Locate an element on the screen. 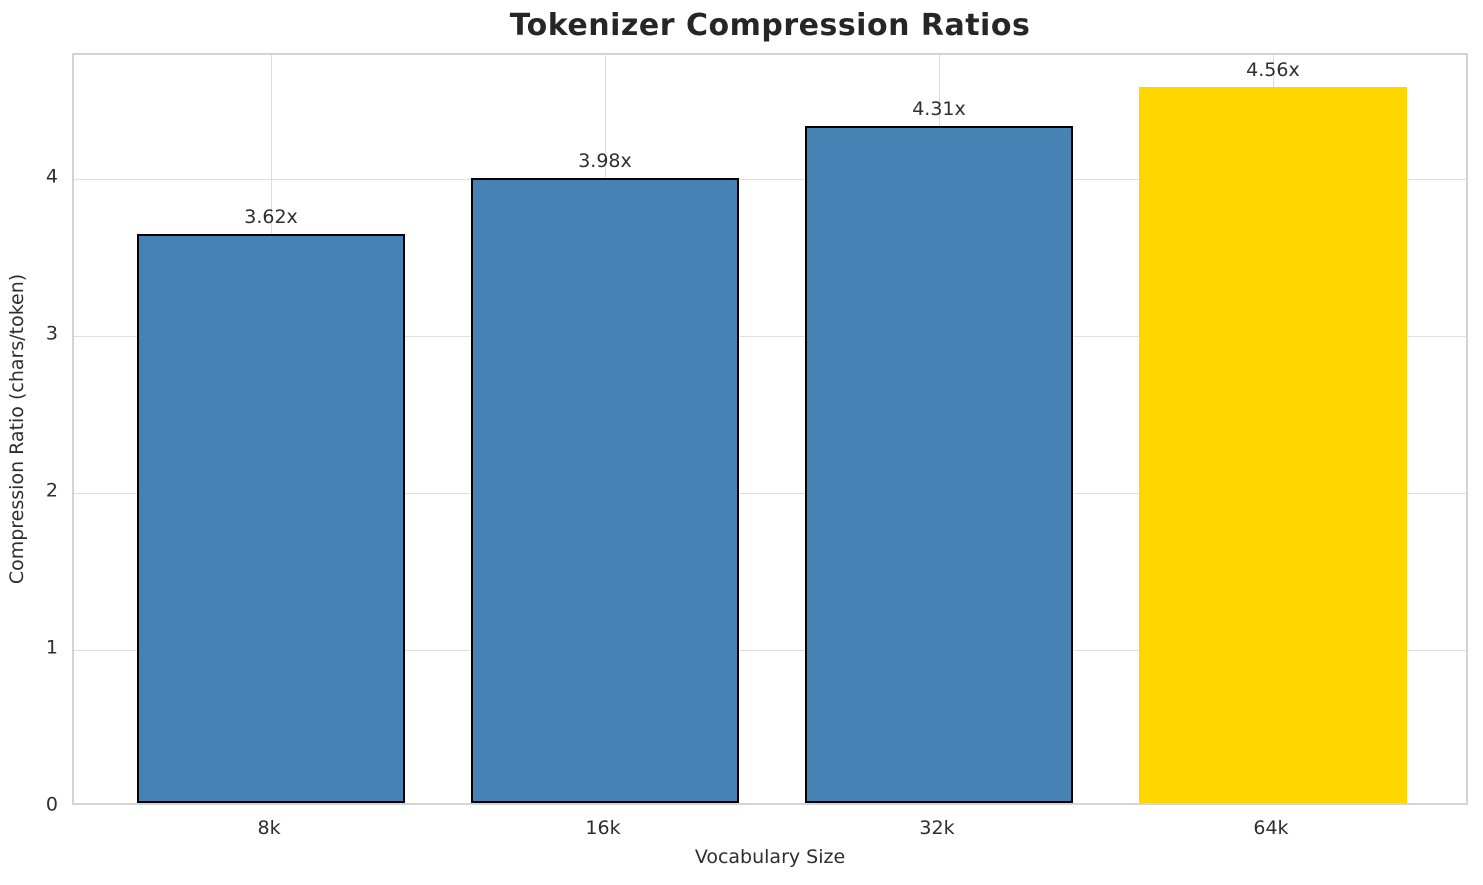  y-tick-label-0: 0 is located at coordinates (51, 804).